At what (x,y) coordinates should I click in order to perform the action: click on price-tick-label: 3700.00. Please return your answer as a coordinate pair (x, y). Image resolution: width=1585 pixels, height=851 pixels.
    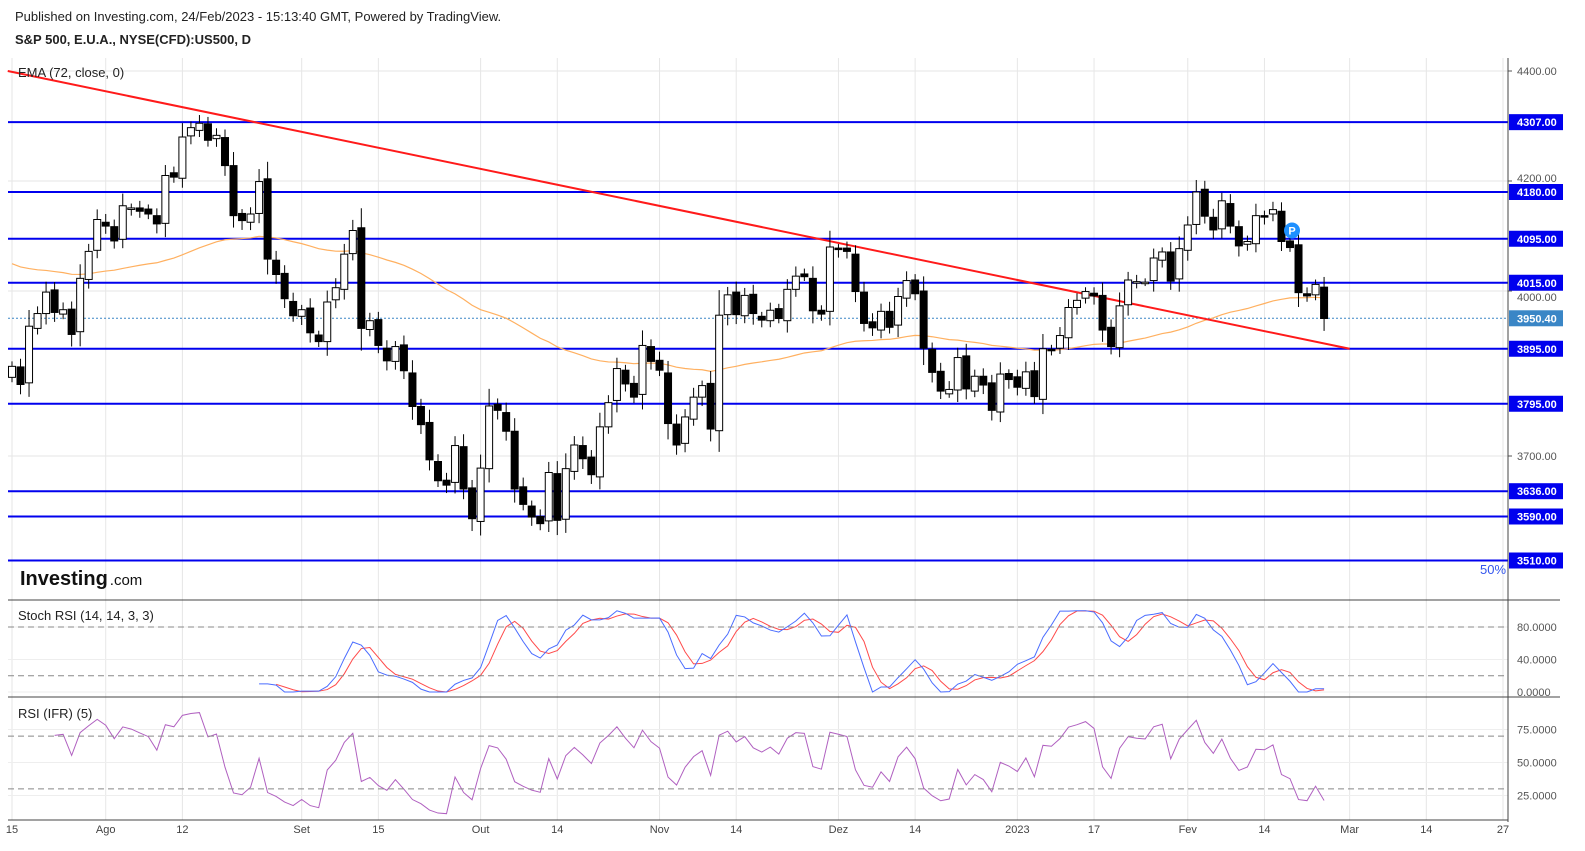
    Looking at the image, I should click on (1537, 457).